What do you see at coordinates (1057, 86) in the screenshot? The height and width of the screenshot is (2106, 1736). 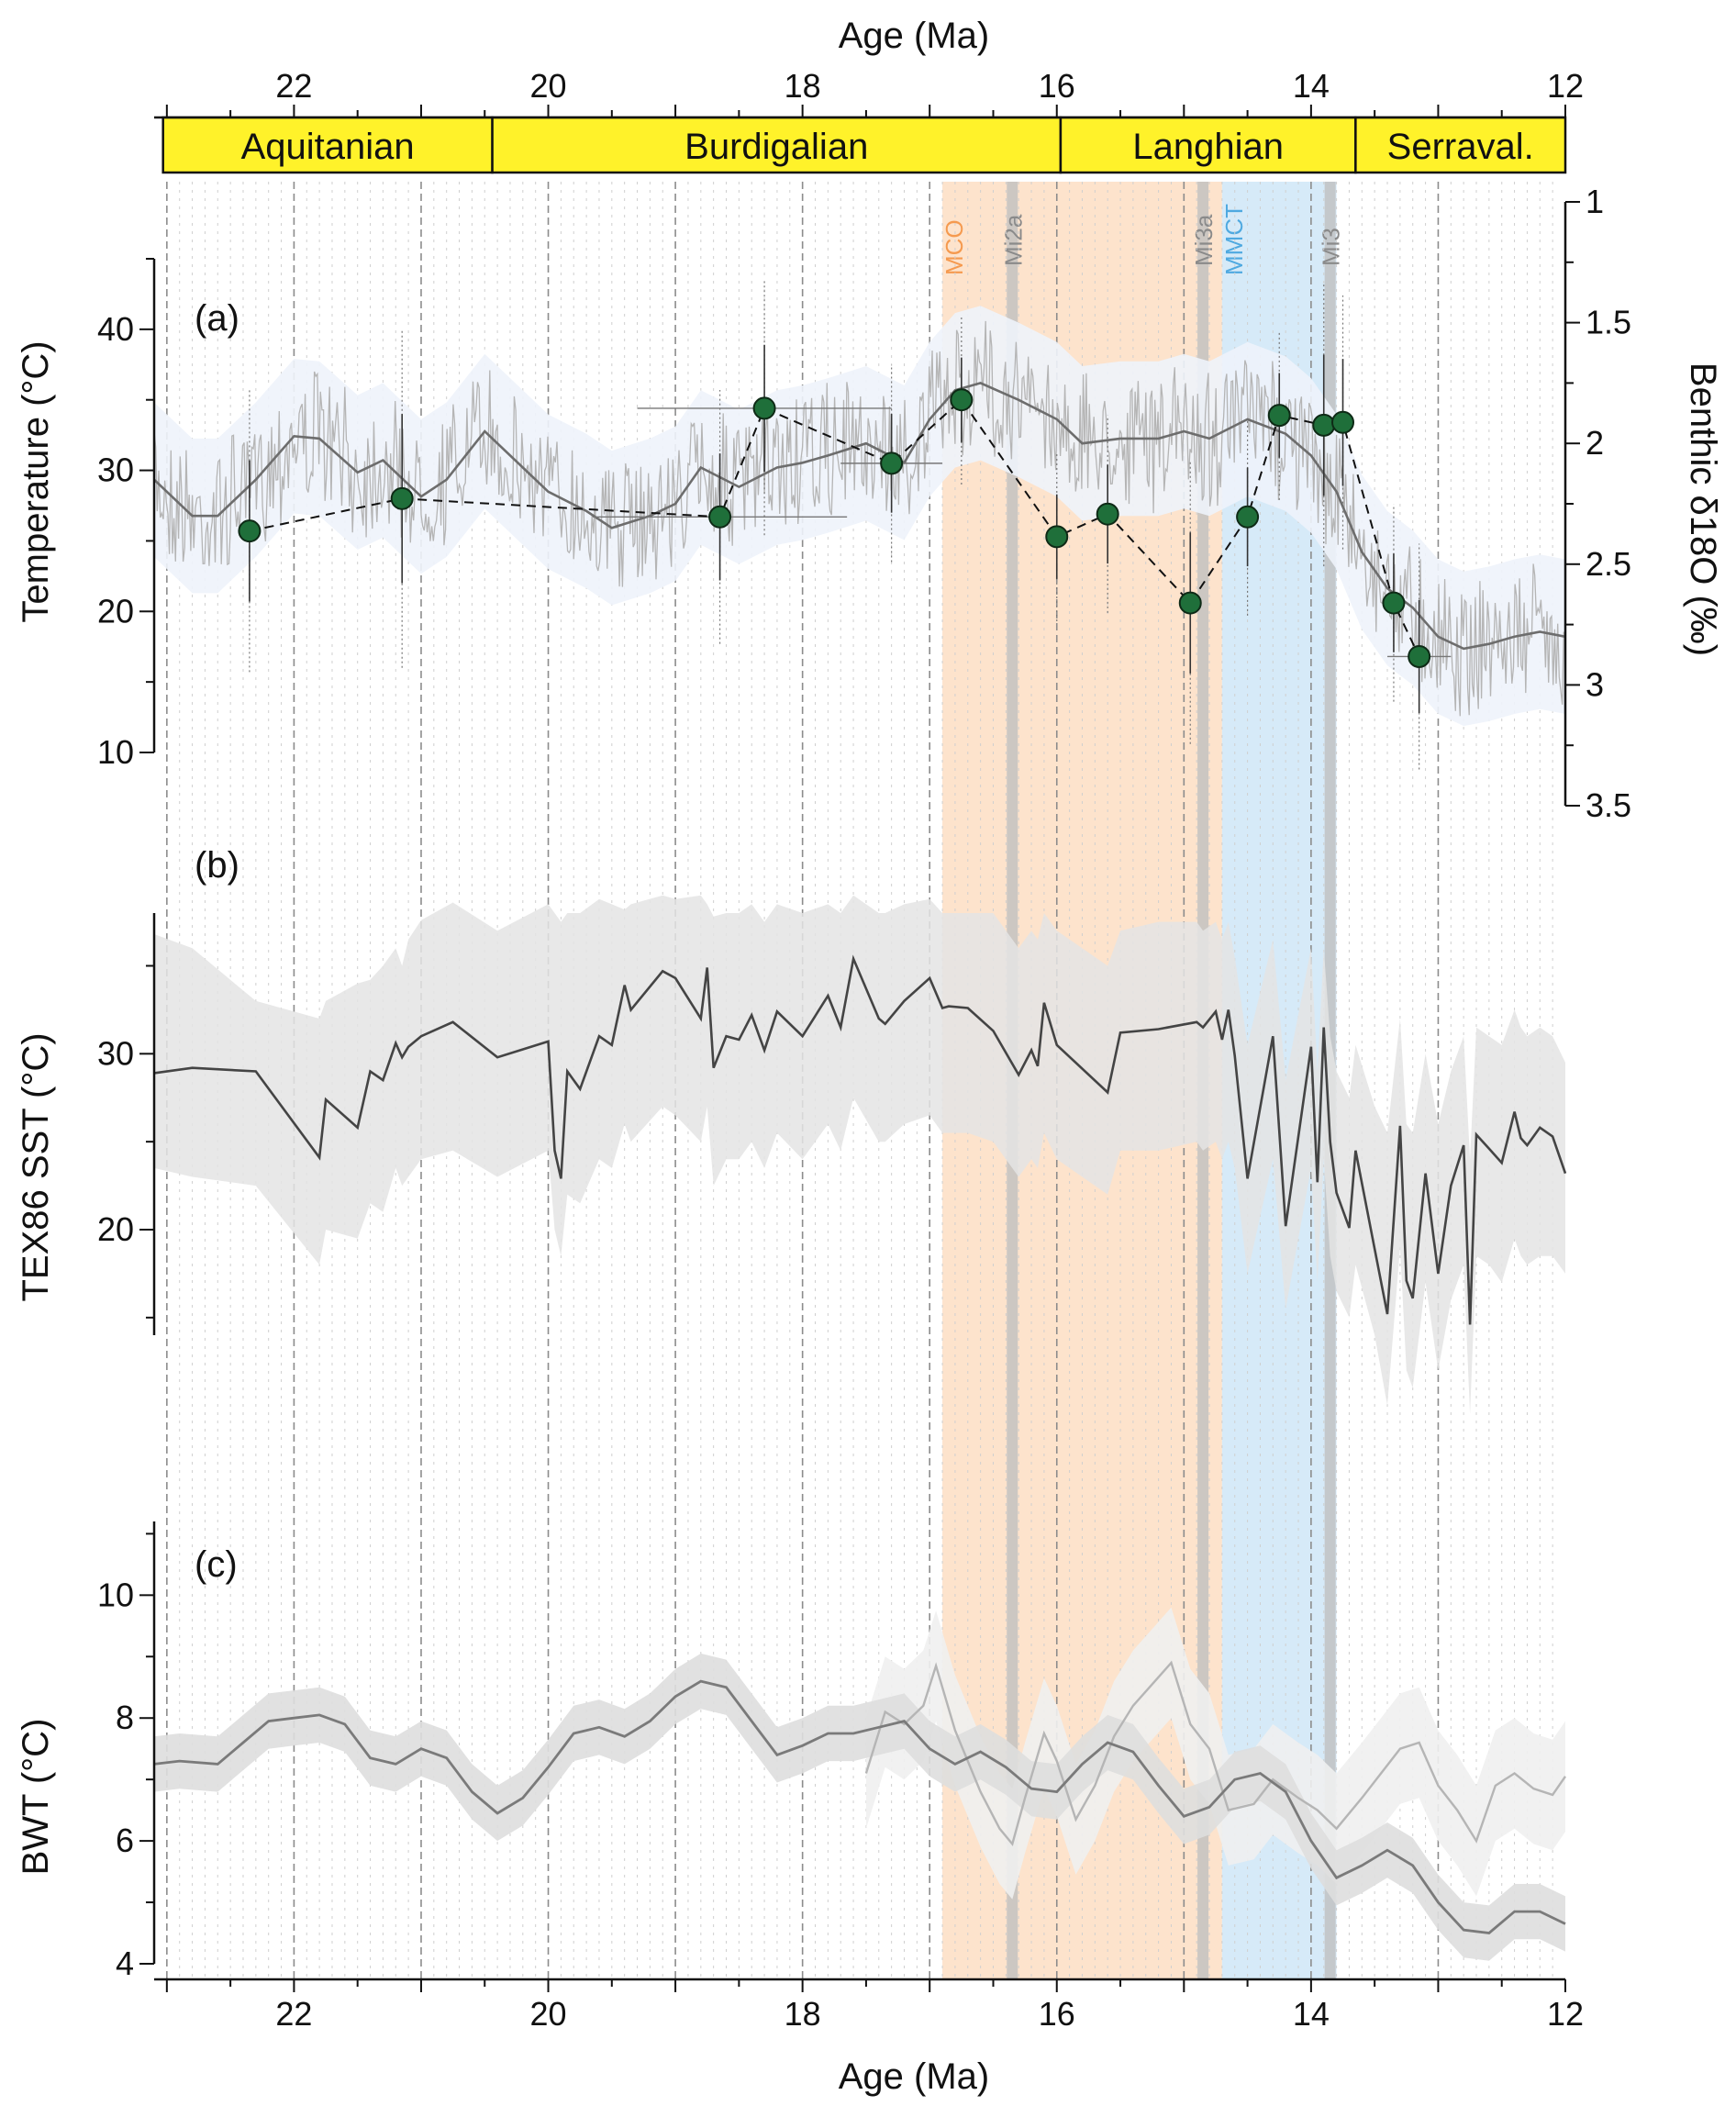 I see `top-axis-tick-label: 16` at bounding box center [1057, 86].